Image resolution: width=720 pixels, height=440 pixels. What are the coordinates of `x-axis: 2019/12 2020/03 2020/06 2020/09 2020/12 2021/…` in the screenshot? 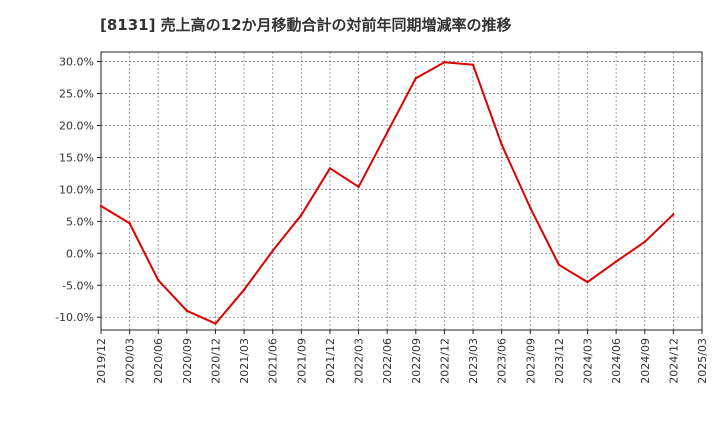 It's located at (402, 357).